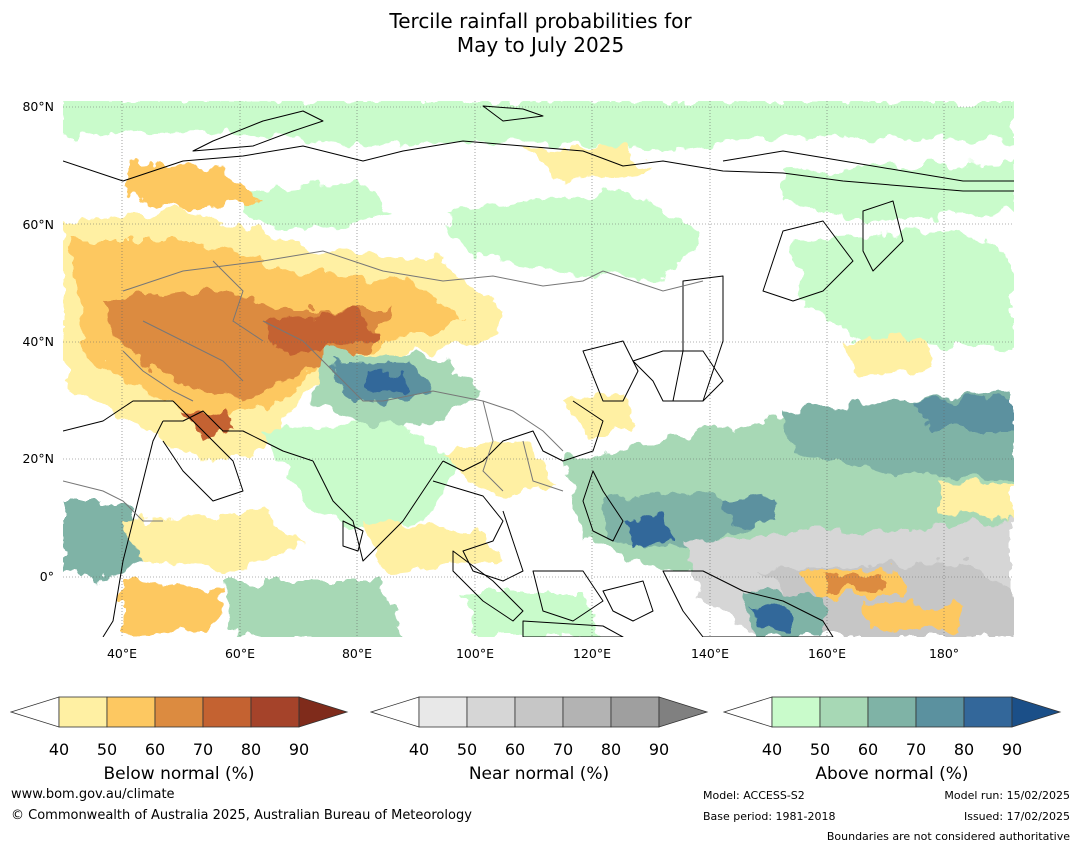  What do you see at coordinates (240, 653) in the screenshot?
I see `lon-label-60e: 60°E` at bounding box center [240, 653].